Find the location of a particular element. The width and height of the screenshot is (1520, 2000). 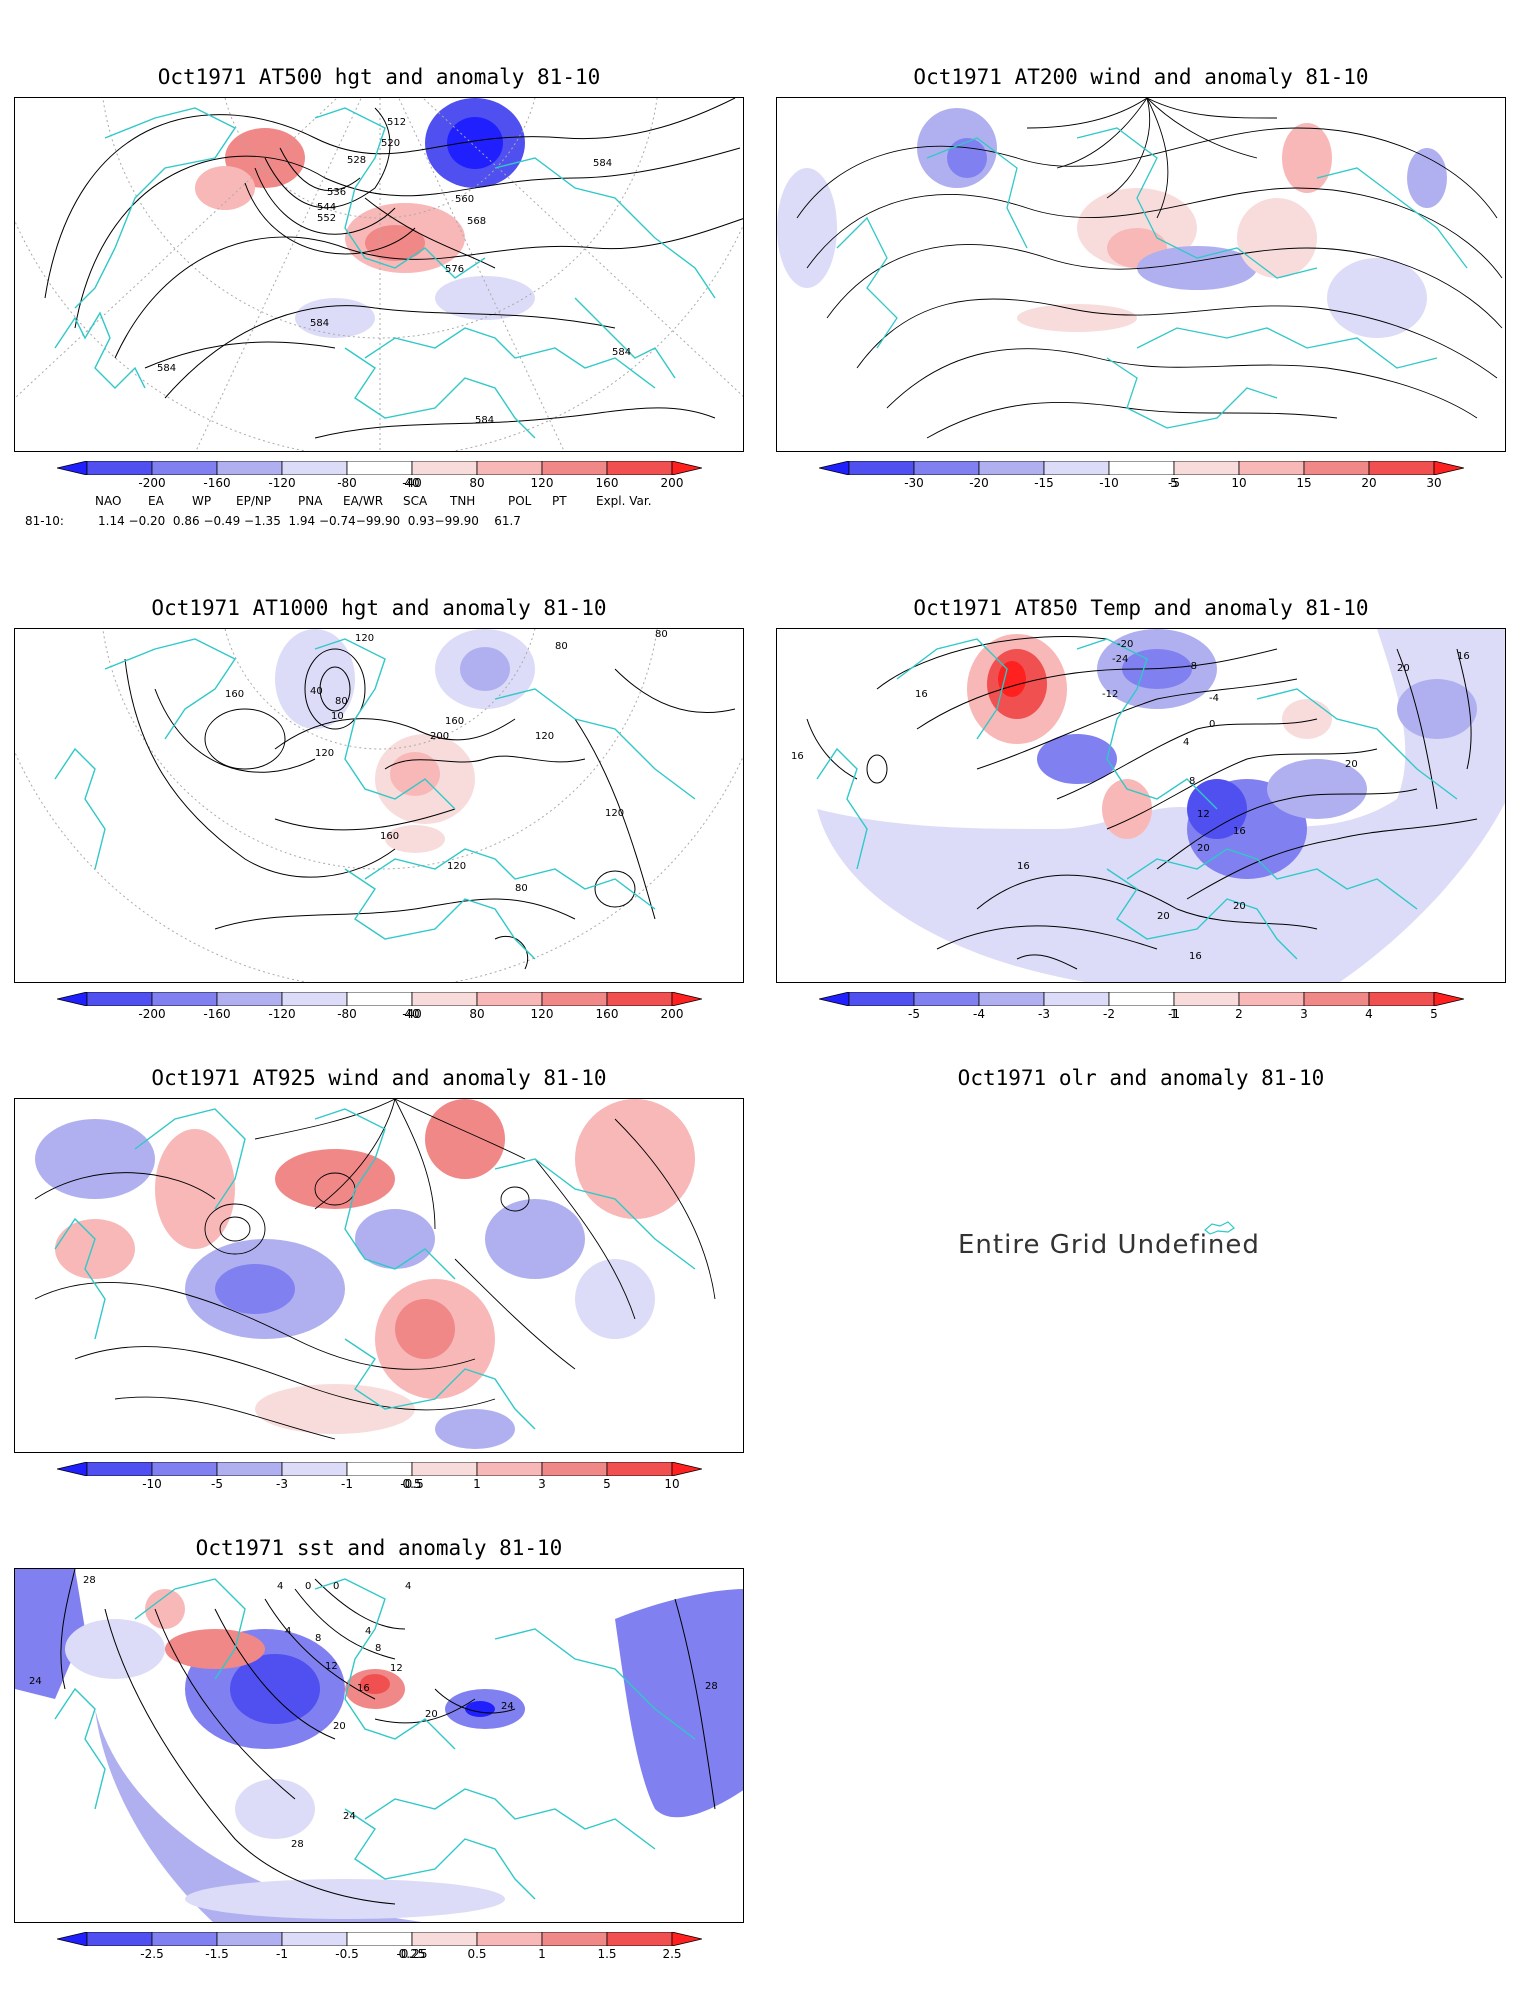

colorbar-tick-label: 5 is located at coordinates (1434, 1014).